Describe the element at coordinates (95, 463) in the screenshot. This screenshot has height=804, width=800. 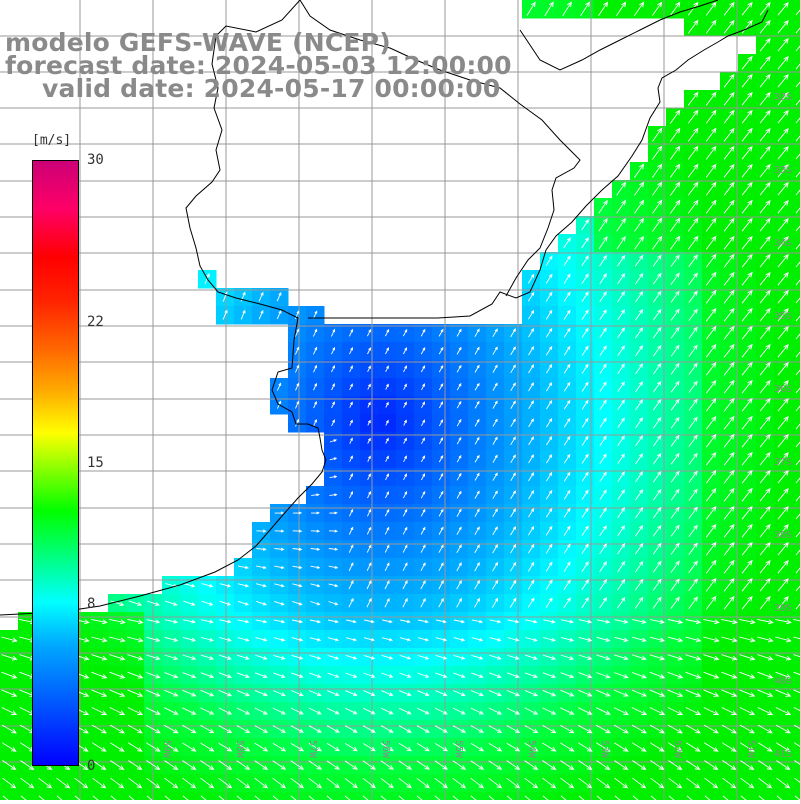
I see `colorbar-tick-label: 15` at that location.